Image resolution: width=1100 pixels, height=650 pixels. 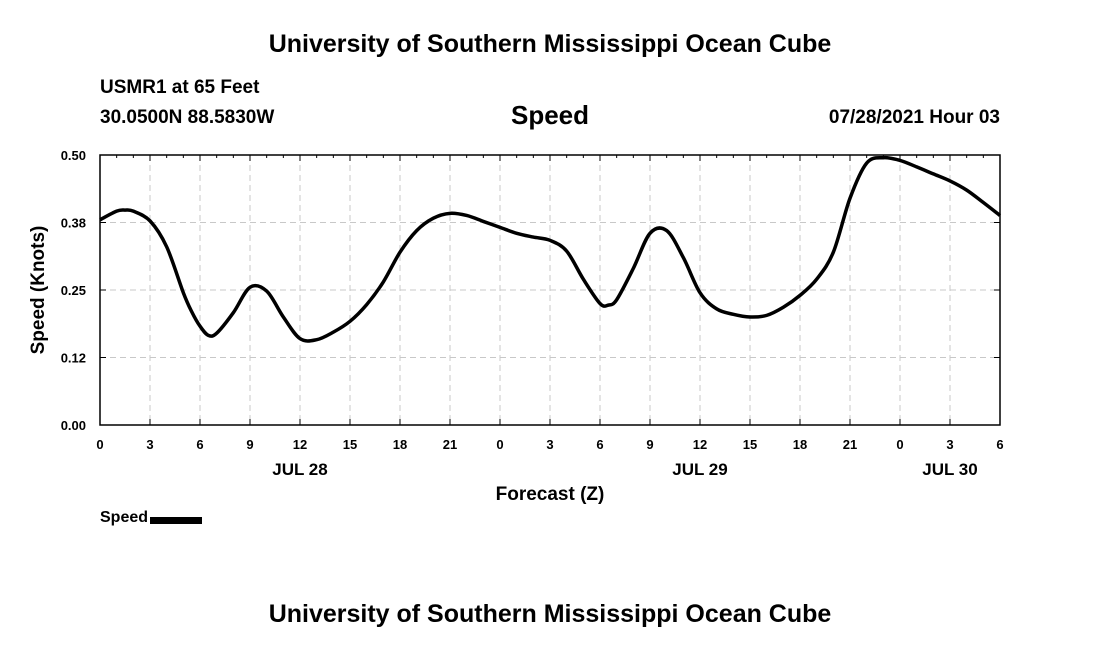 What do you see at coordinates (180, 87) in the screenshot?
I see `station-label: USMR1 at 65 Feet` at bounding box center [180, 87].